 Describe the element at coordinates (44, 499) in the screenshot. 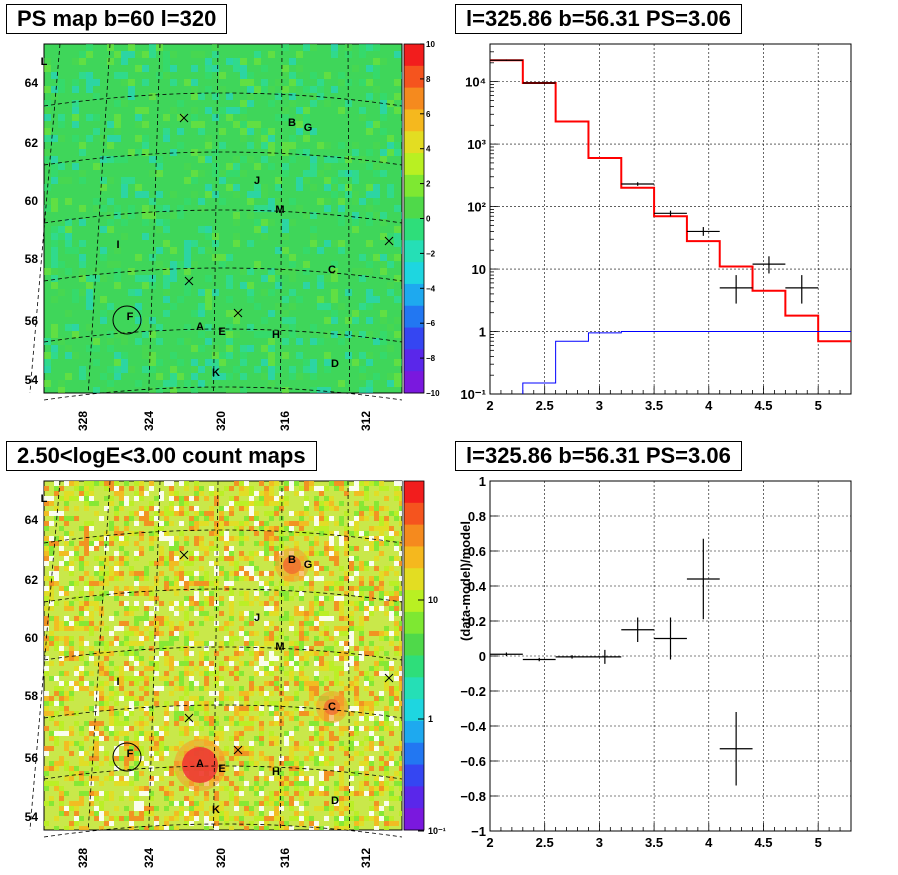

I see `count_map-source-label: L` at that location.